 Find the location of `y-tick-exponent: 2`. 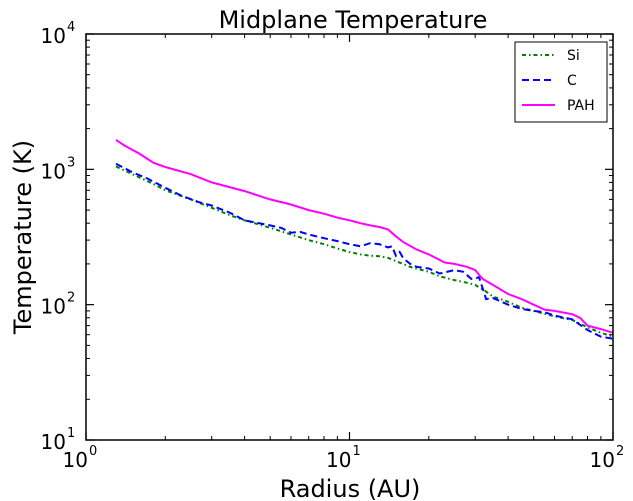

y-tick-exponent: 2 is located at coordinates (71, 298).